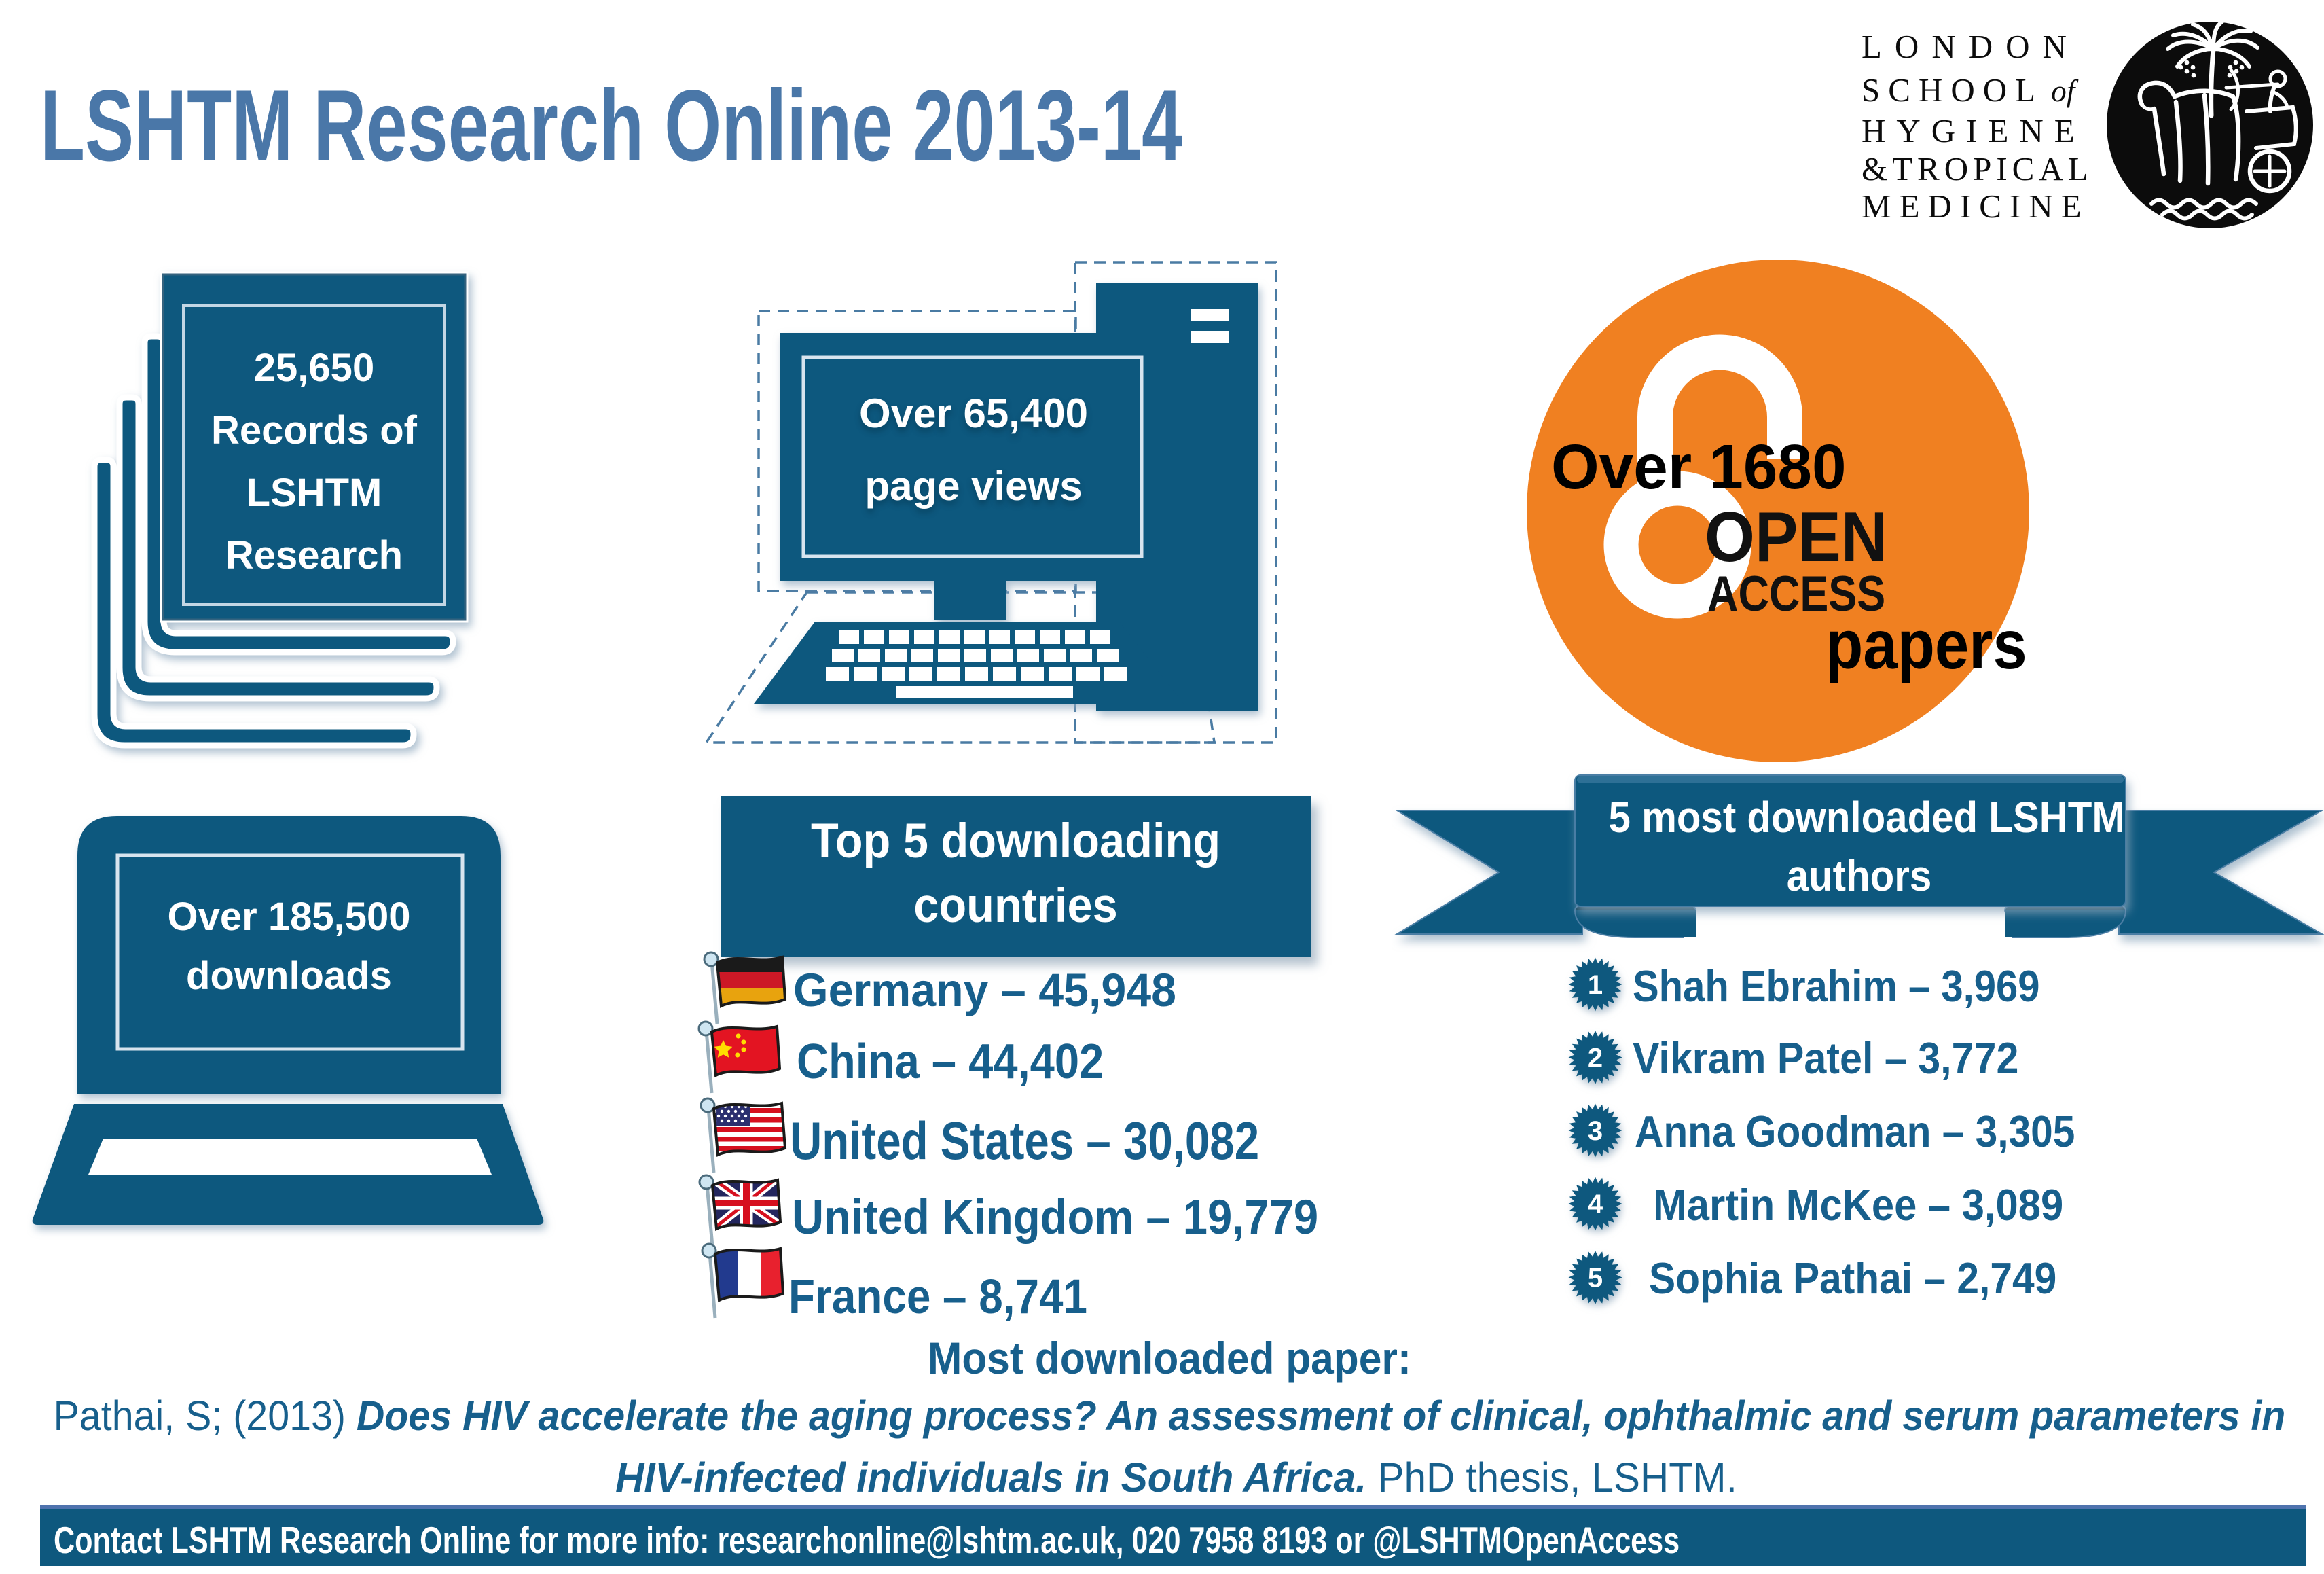 Image resolution: width=2324 pixels, height=1574 pixels. Describe the element at coordinates (1595, 1278) in the screenshot. I see `svg-text: 5` at that location.